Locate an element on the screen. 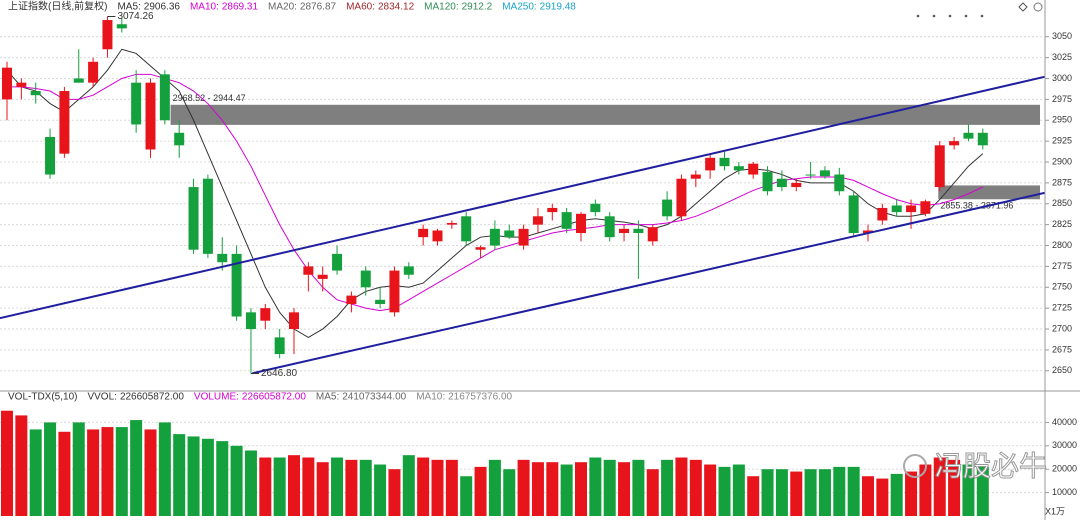 The width and height of the screenshot is (1080, 520). y-tick-label: 2825 is located at coordinates (1062, 224).